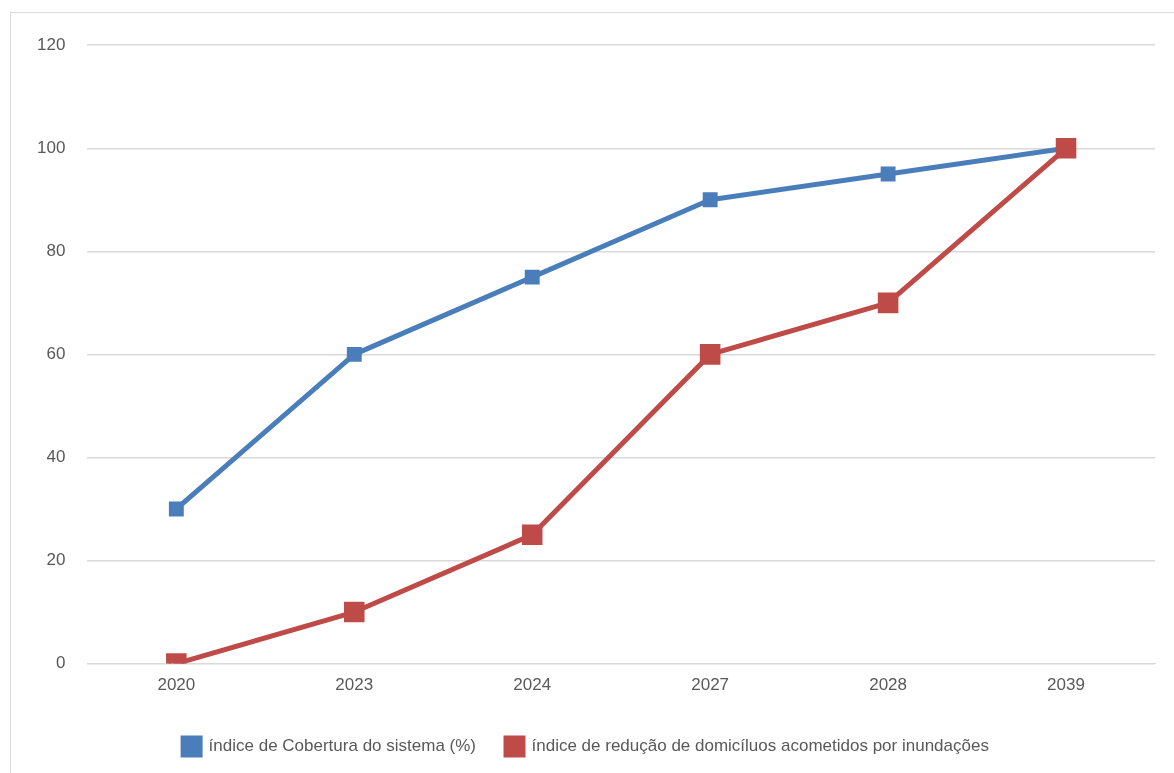 The image size is (1174, 773). I want to click on y-tick-label: 20, so click(56, 560).